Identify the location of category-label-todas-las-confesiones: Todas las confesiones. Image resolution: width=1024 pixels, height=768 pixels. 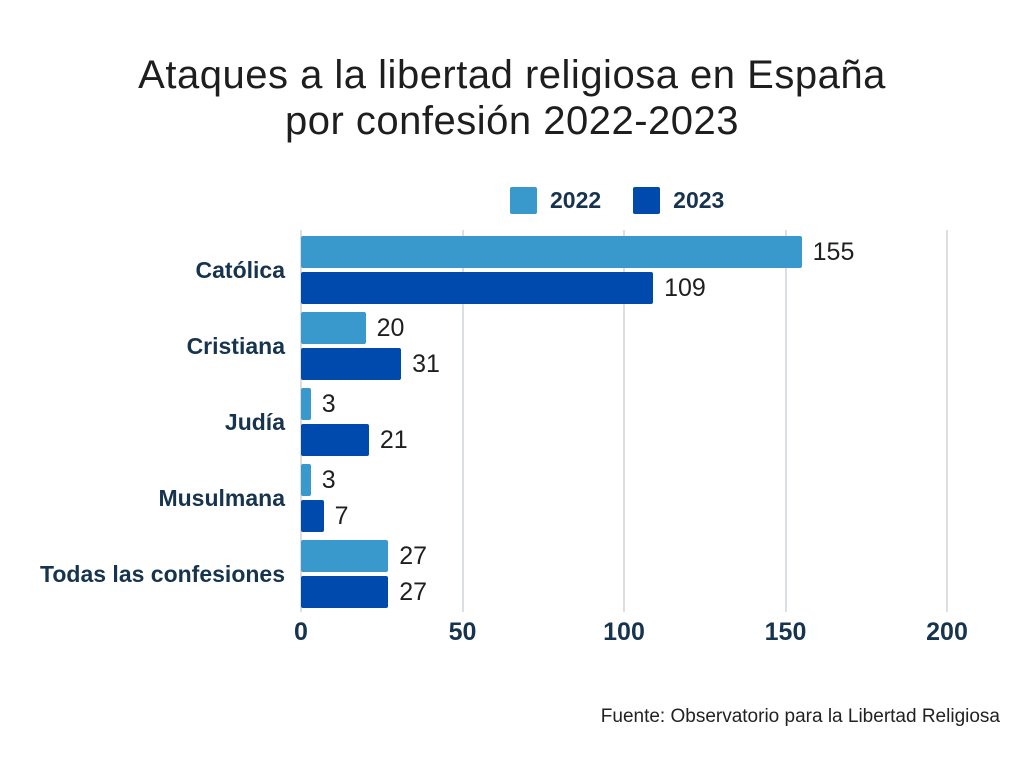
(162, 574).